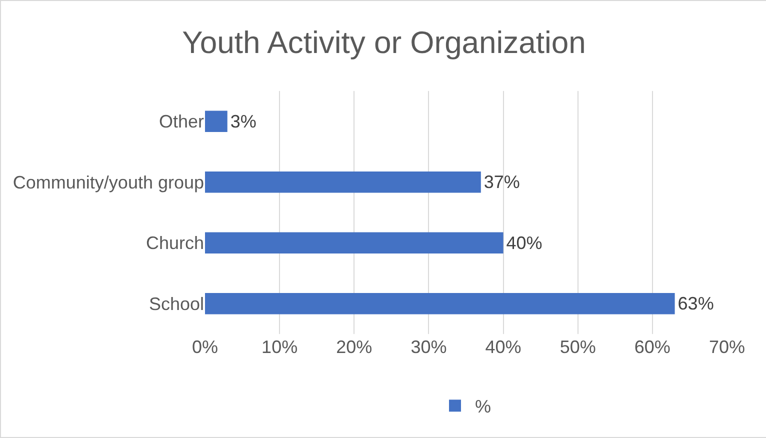 The image size is (766, 438). What do you see at coordinates (176, 304) in the screenshot?
I see `y-tick-label: School` at bounding box center [176, 304].